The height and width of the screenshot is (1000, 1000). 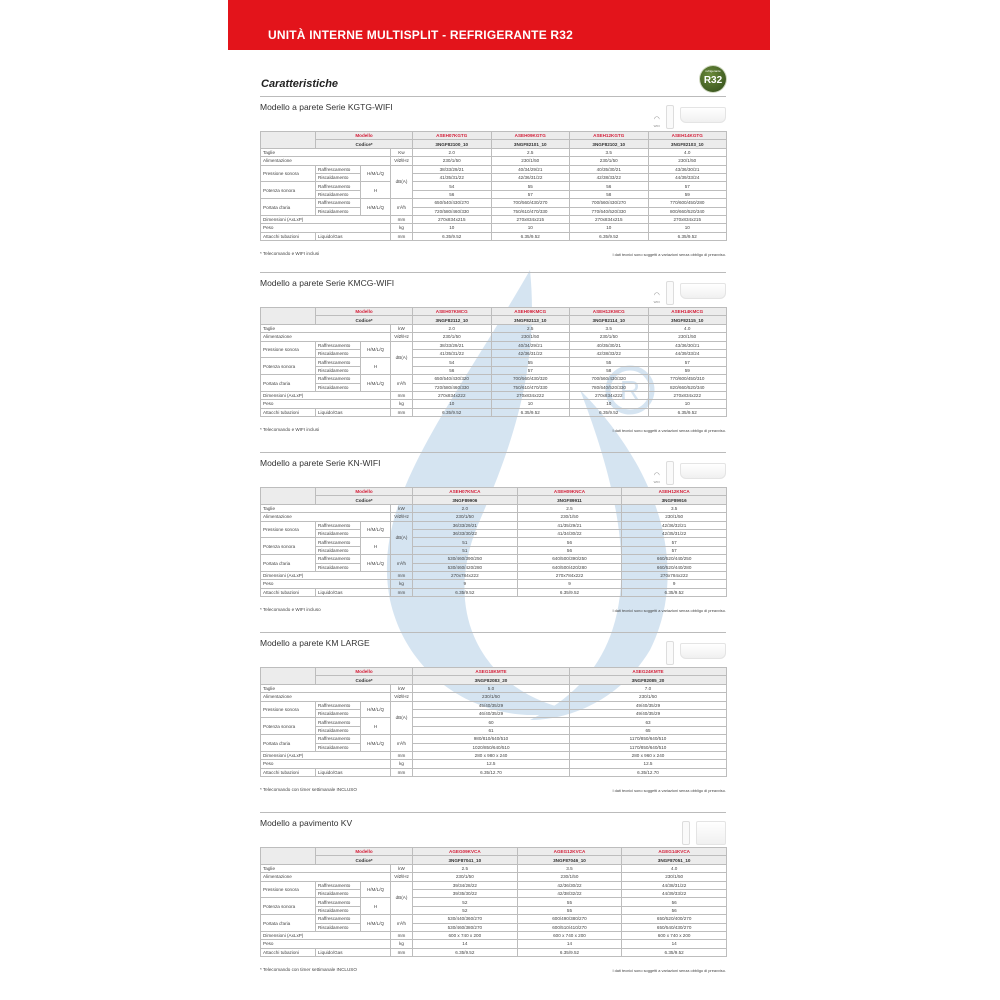 I want to click on row-label: Peso, so click(x=325, y=764).